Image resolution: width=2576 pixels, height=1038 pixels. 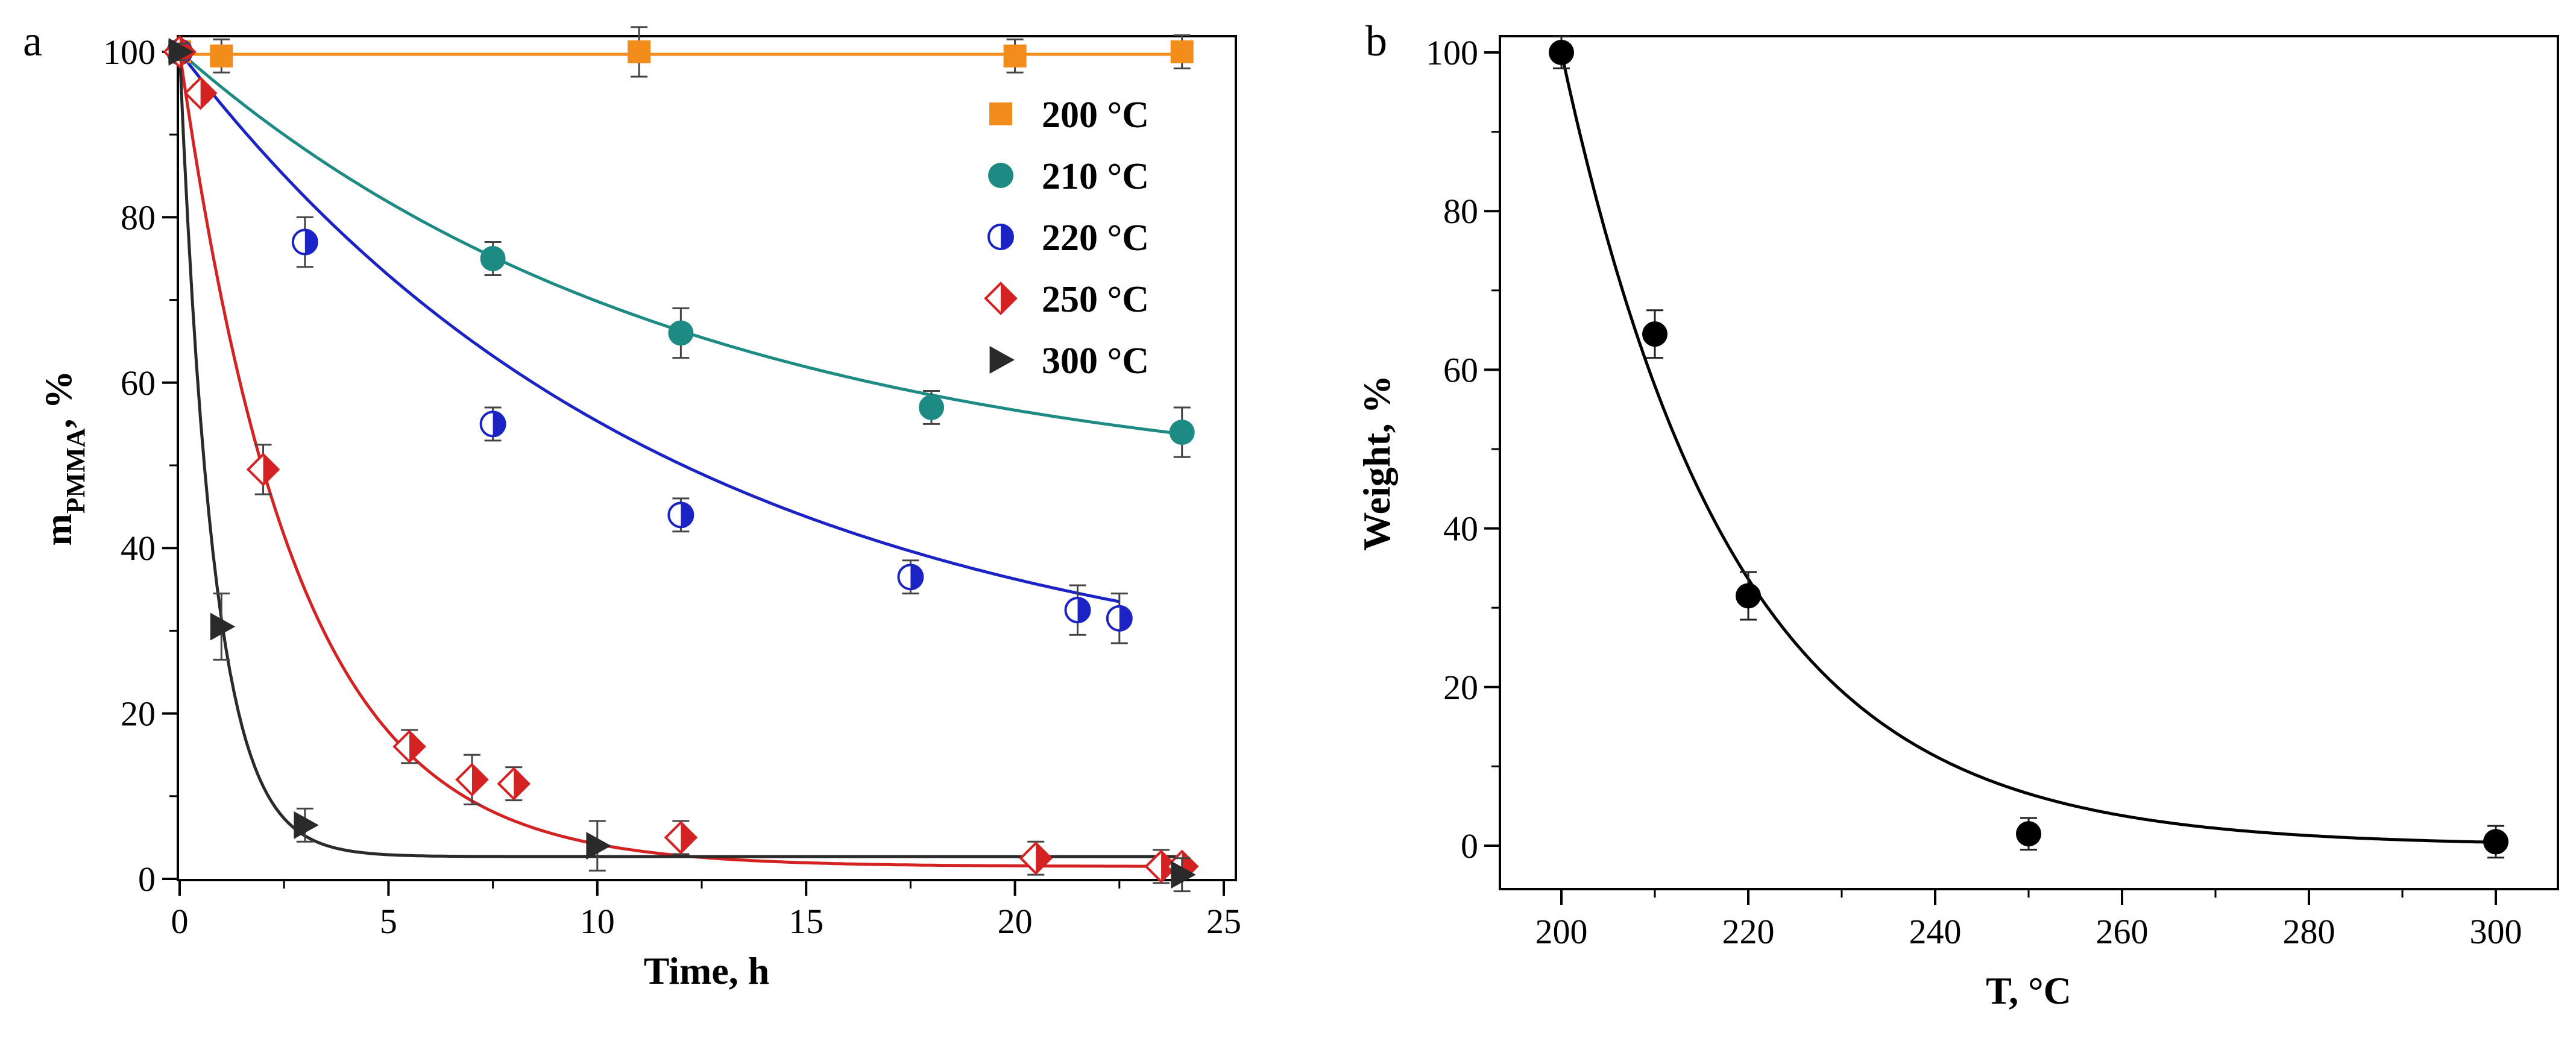 What do you see at coordinates (1460, 211) in the screenshot?
I see `b-y-tick-label: 80` at bounding box center [1460, 211].